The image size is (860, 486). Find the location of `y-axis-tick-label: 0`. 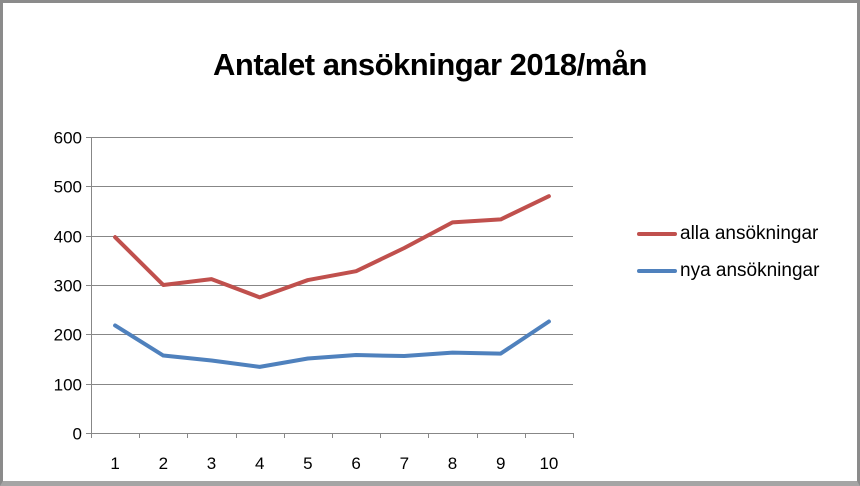

y-axis-tick-label: 0 is located at coordinates (77, 434).